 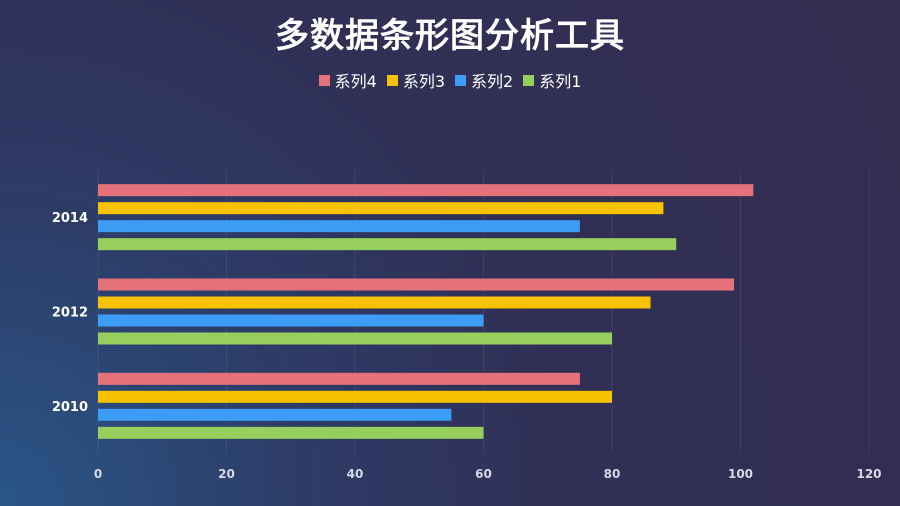 I want to click on bar-2012-系列2, so click(x=291, y=320).